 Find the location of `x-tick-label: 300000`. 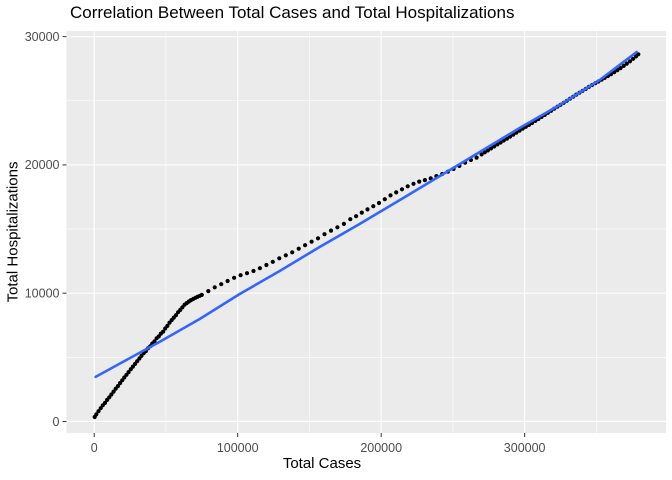

x-tick-label: 300000 is located at coordinates (525, 448).